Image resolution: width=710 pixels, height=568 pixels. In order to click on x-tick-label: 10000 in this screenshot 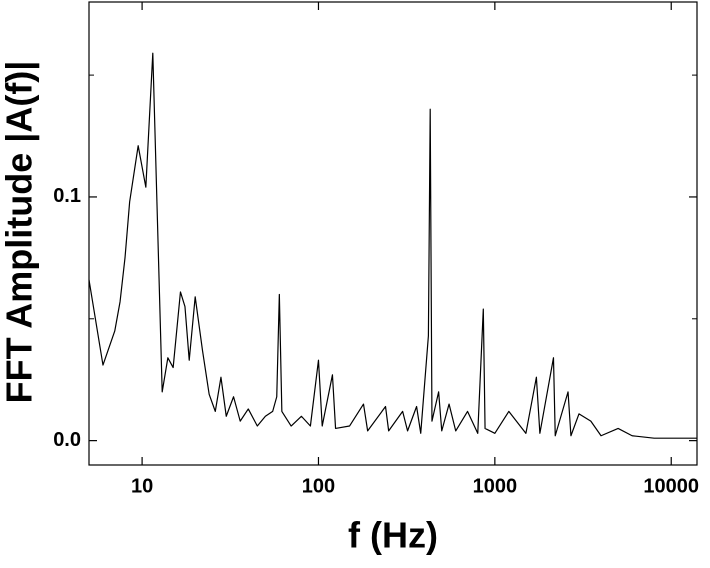, I will do `click(671, 486)`.